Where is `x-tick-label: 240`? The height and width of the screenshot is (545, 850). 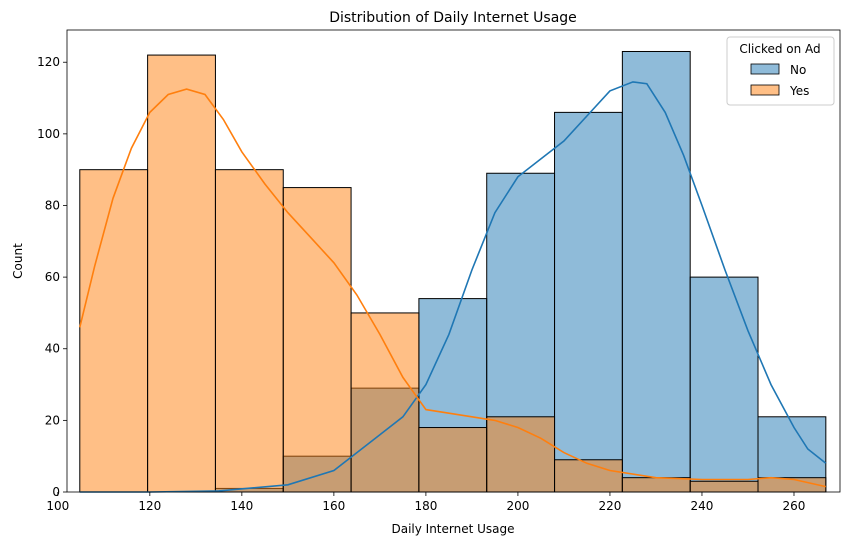
x-tick-label: 240 is located at coordinates (702, 506).